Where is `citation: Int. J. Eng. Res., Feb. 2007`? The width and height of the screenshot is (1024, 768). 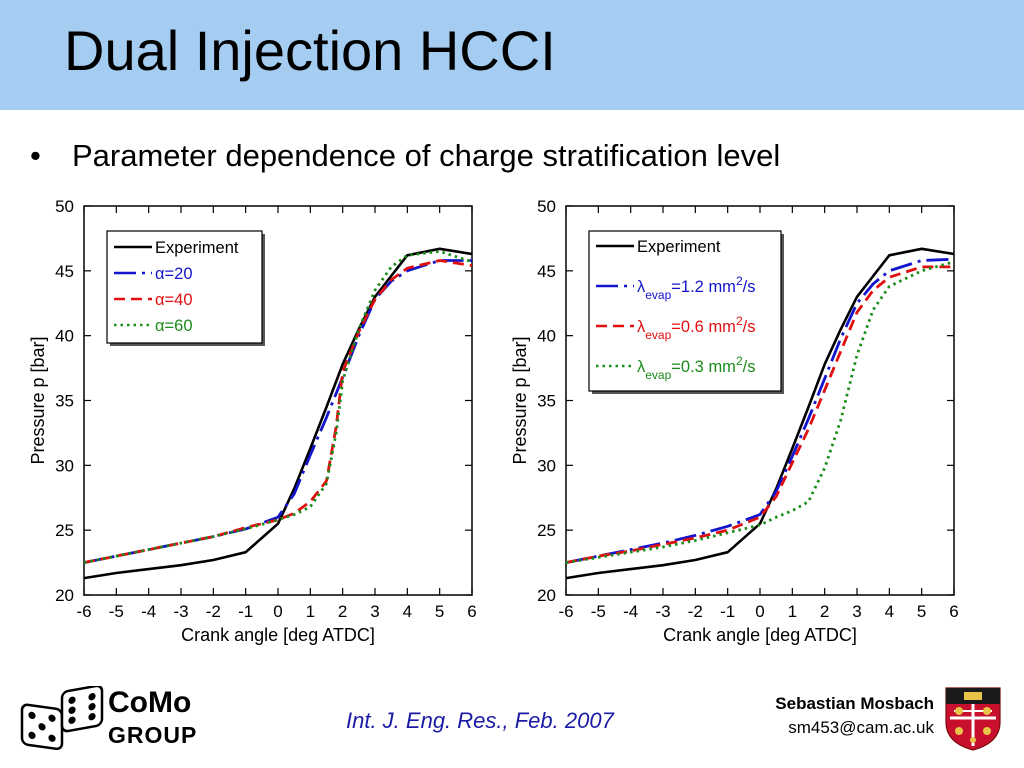 citation: Int. J. Eng. Res., Feb. 2007 is located at coordinates (480, 720).